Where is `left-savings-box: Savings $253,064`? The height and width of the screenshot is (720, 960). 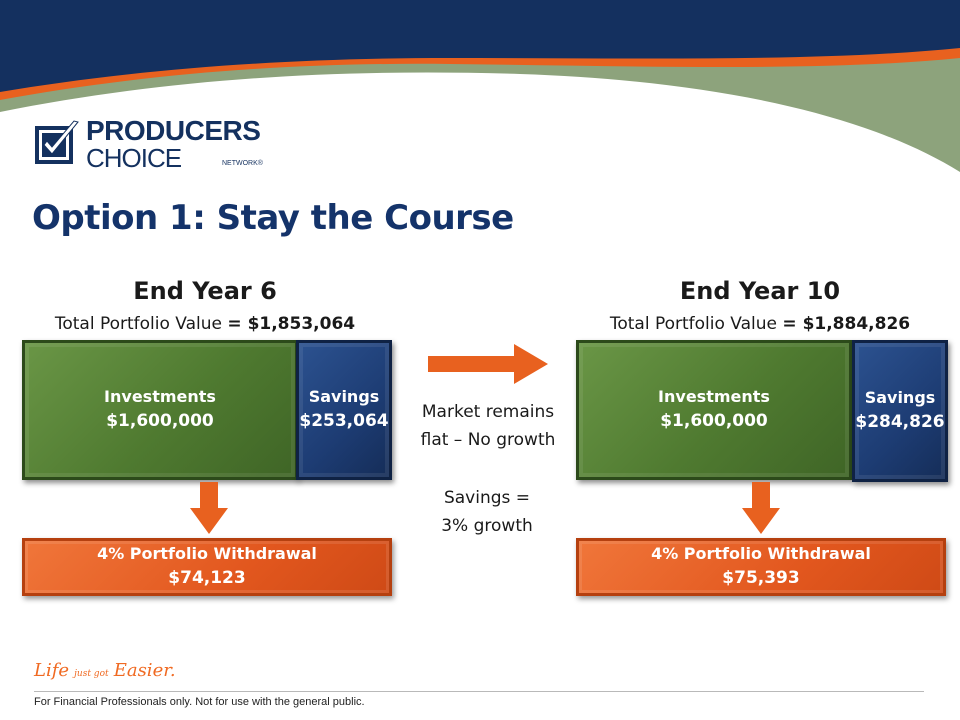 left-savings-box: Savings $253,064 is located at coordinates (344, 410).